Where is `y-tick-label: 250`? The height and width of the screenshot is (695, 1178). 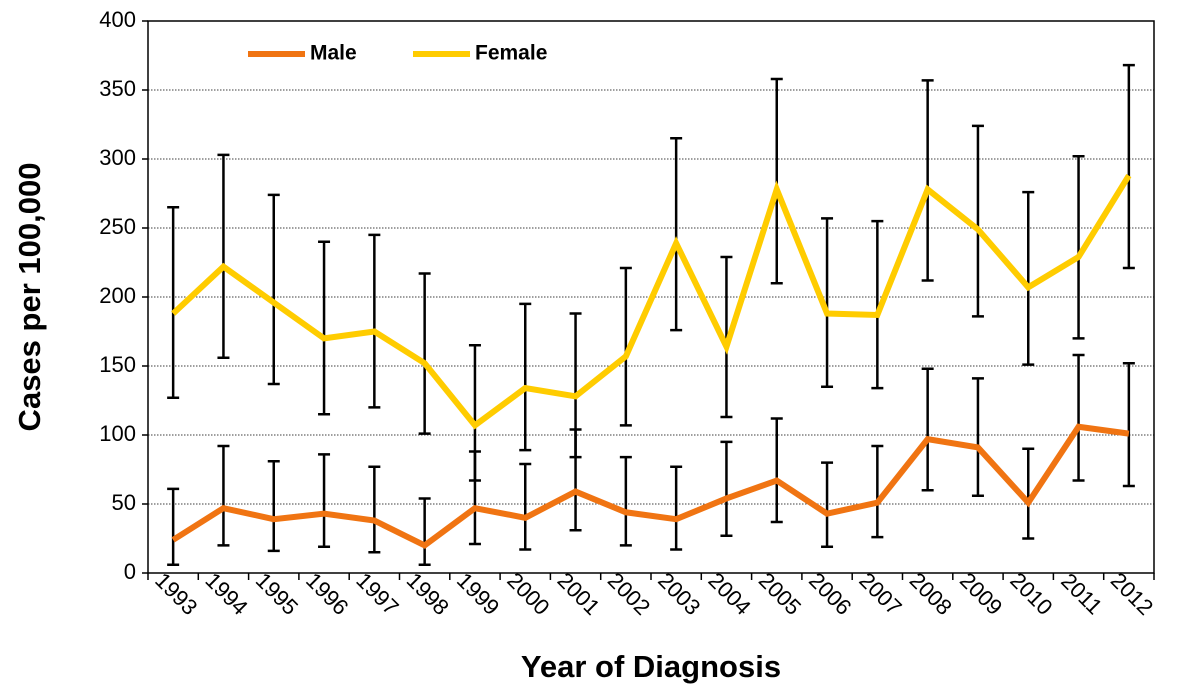 y-tick-label: 250 is located at coordinates (117, 226).